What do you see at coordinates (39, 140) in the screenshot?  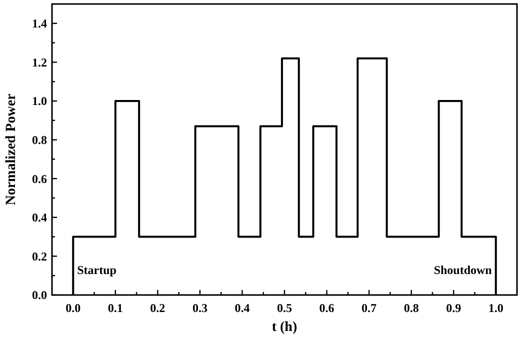 I see `y-tick-label: 0.8` at bounding box center [39, 140].